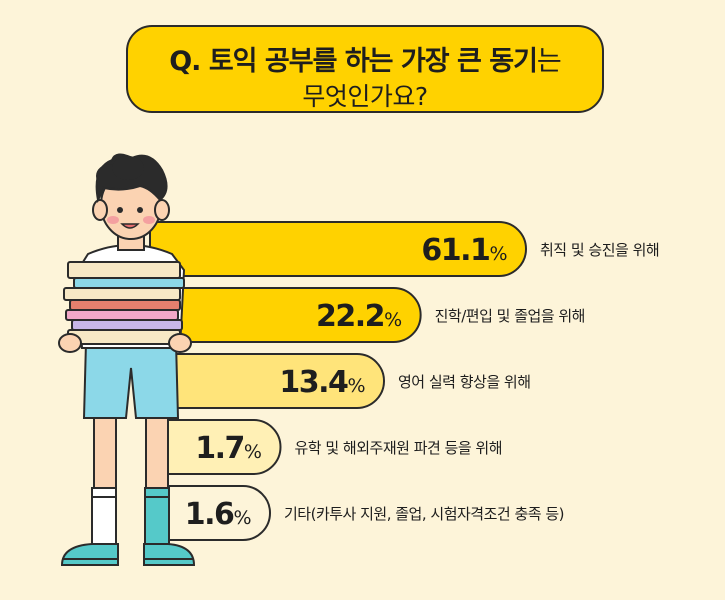 This screenshot has width=725, height=600. Describe the element at coordinates (464, 382) in the screenshot. I see `category-label-3: 영어 실력 향상을 위해` at that location.